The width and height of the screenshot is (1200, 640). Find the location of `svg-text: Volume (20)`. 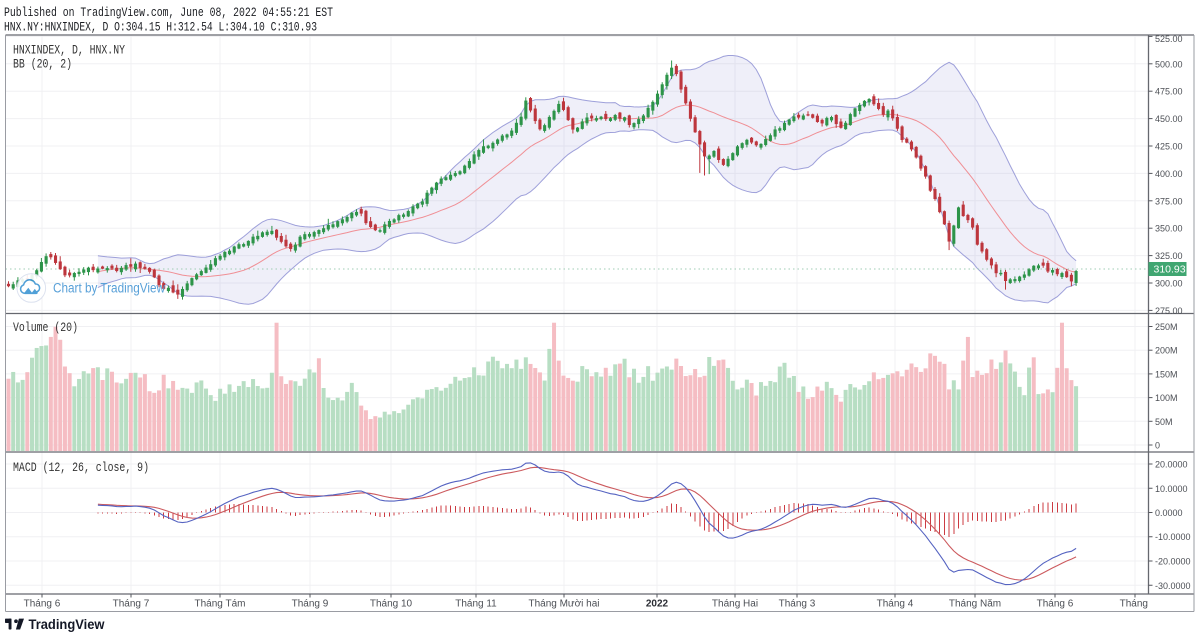

svg-text: Volume (20) is located at coordinates (45, 328).